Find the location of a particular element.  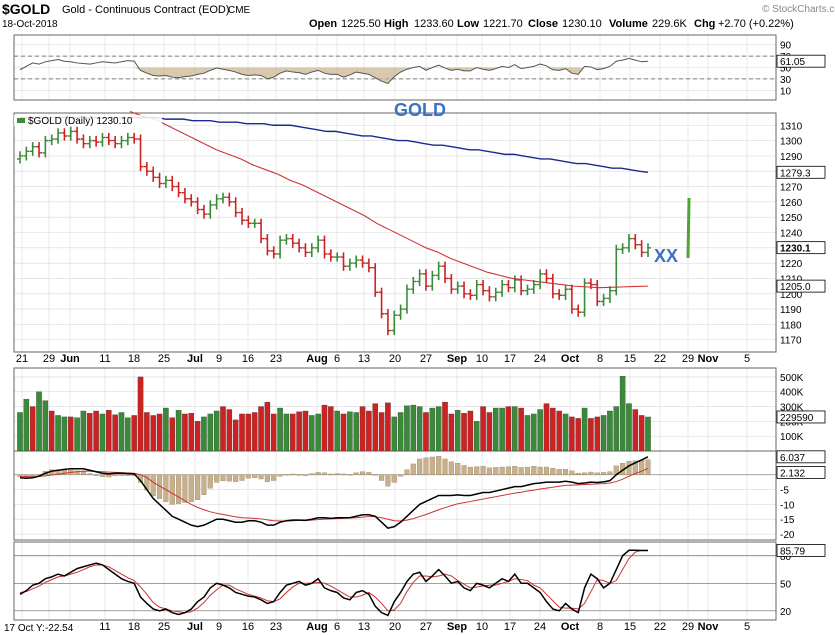

stoch-tag: 85.79 is located at coordinates (792, 551).